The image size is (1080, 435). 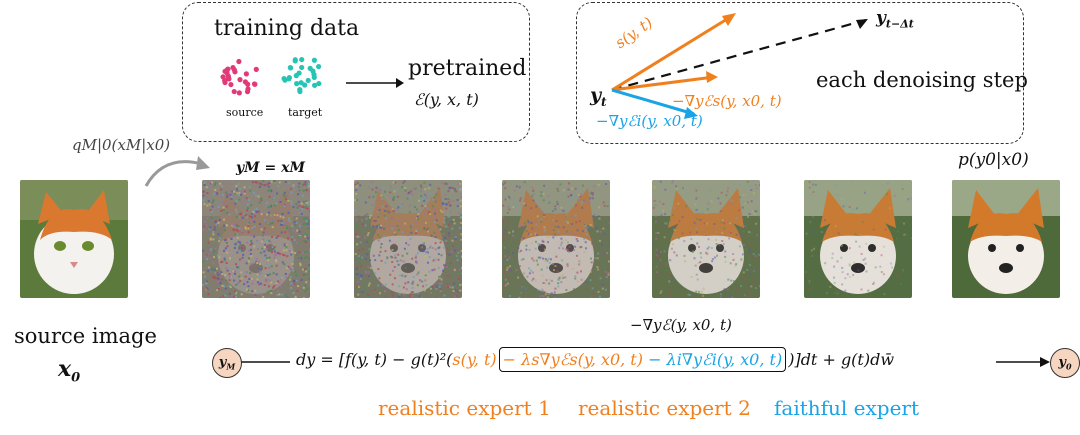 I want to click on sde-arrows, so click(x=645, y=362).